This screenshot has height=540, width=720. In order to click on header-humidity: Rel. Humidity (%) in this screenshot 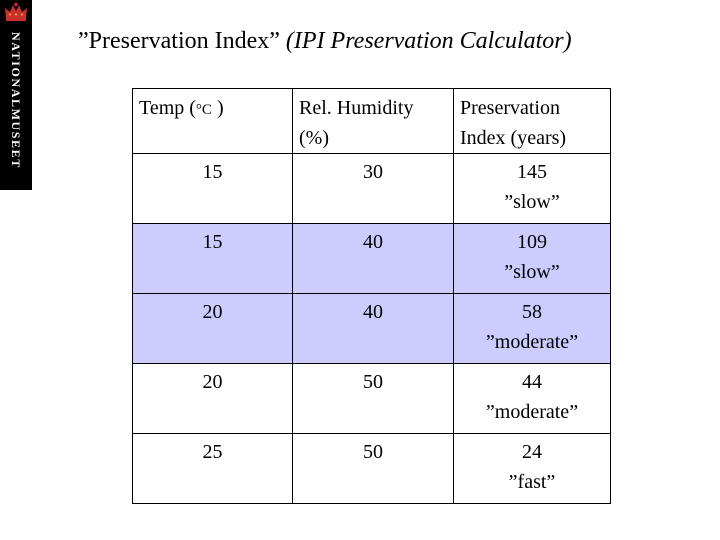, I will do `click(373, 121)`.